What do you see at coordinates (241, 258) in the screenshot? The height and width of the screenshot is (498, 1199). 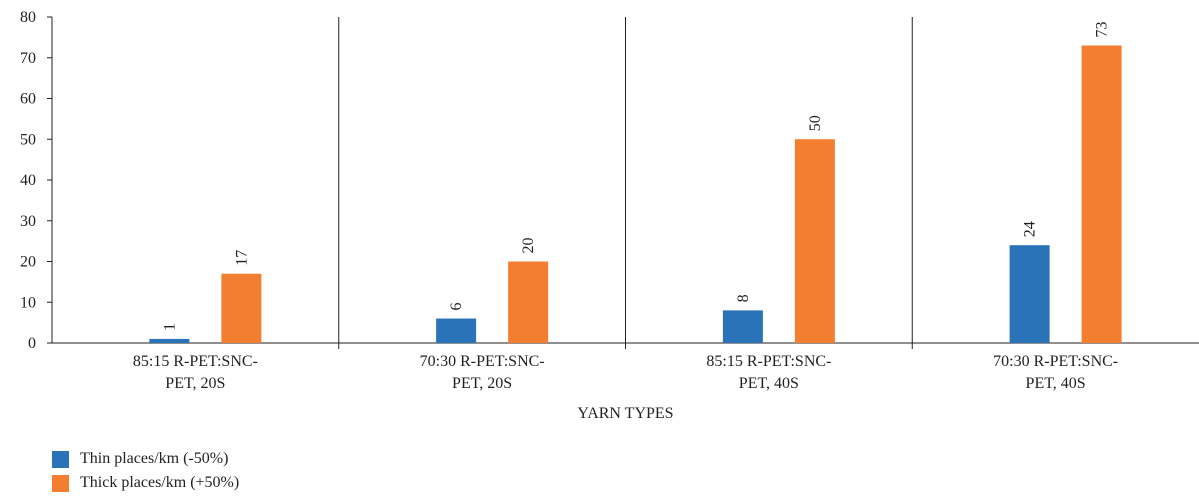 I see `data-label: 17` at bounding box center [241, 258].